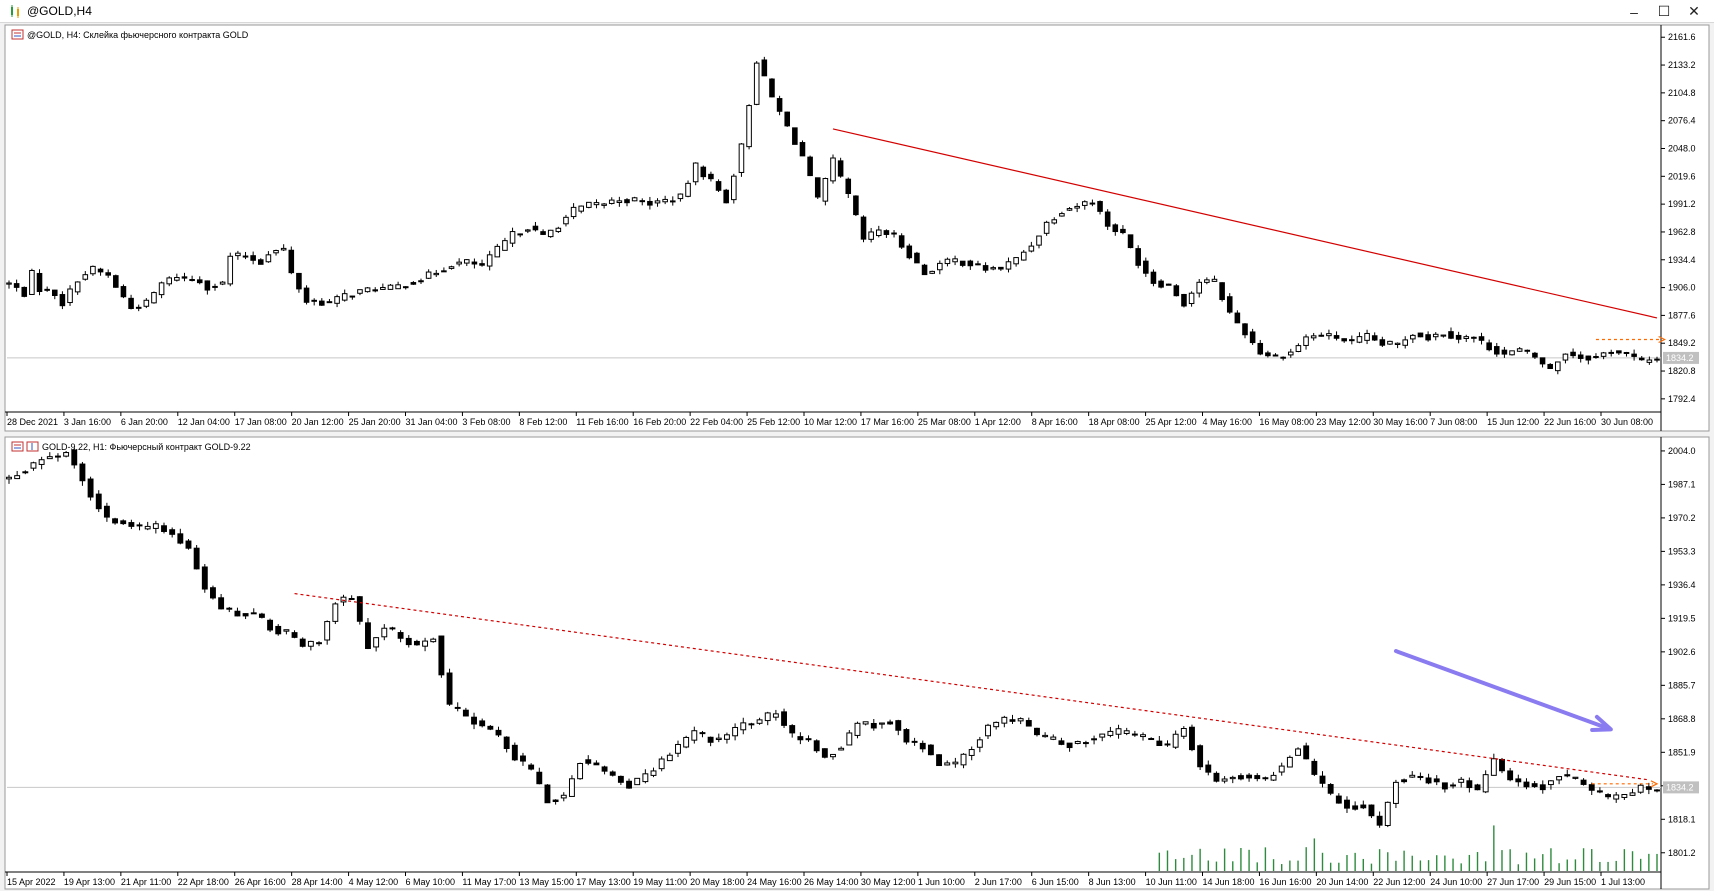 This screenshot has height=891, width=1714. What do you see at coordinates (1681, 357) in the screenshot?
I see `current-price-badge` at bounding box center [1681, 357].